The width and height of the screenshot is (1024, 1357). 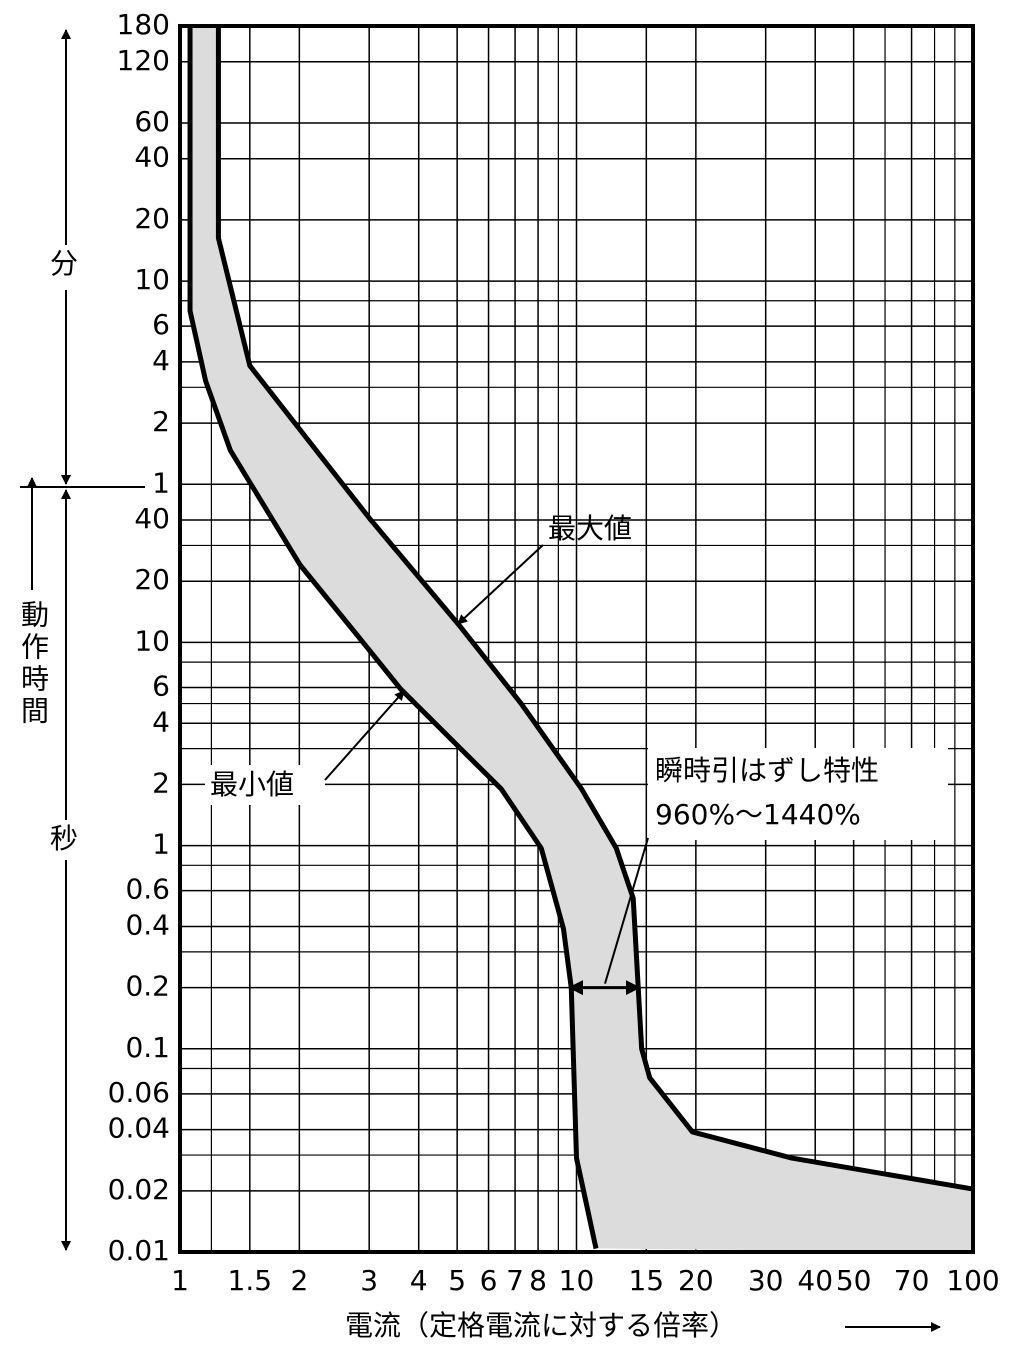 What do you see at coordinates (250, 1280) in the screenshot?
I see `x-tick-label: 1.5` at bounding box center [250, 1280].